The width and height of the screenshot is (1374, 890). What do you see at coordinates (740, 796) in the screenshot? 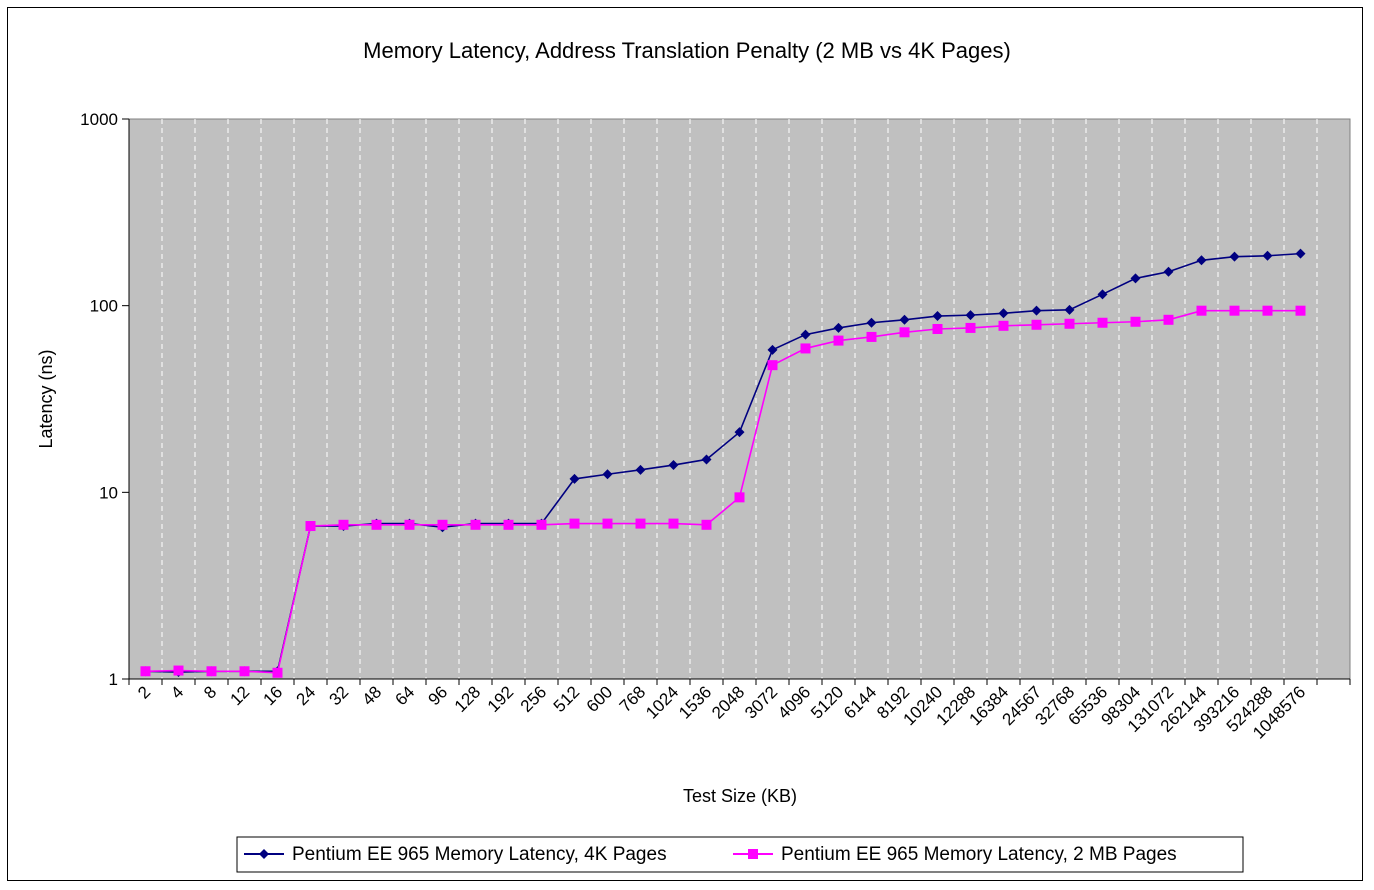
I see `x-axis-label: Test Size (KB)` at bounding box center [740, 796].